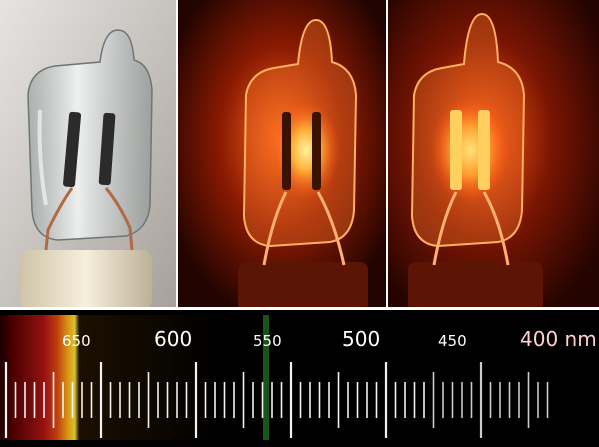 The width and height of the screenshot is (599, 447). I want to click on divider-horizontal, so click(299, 308).